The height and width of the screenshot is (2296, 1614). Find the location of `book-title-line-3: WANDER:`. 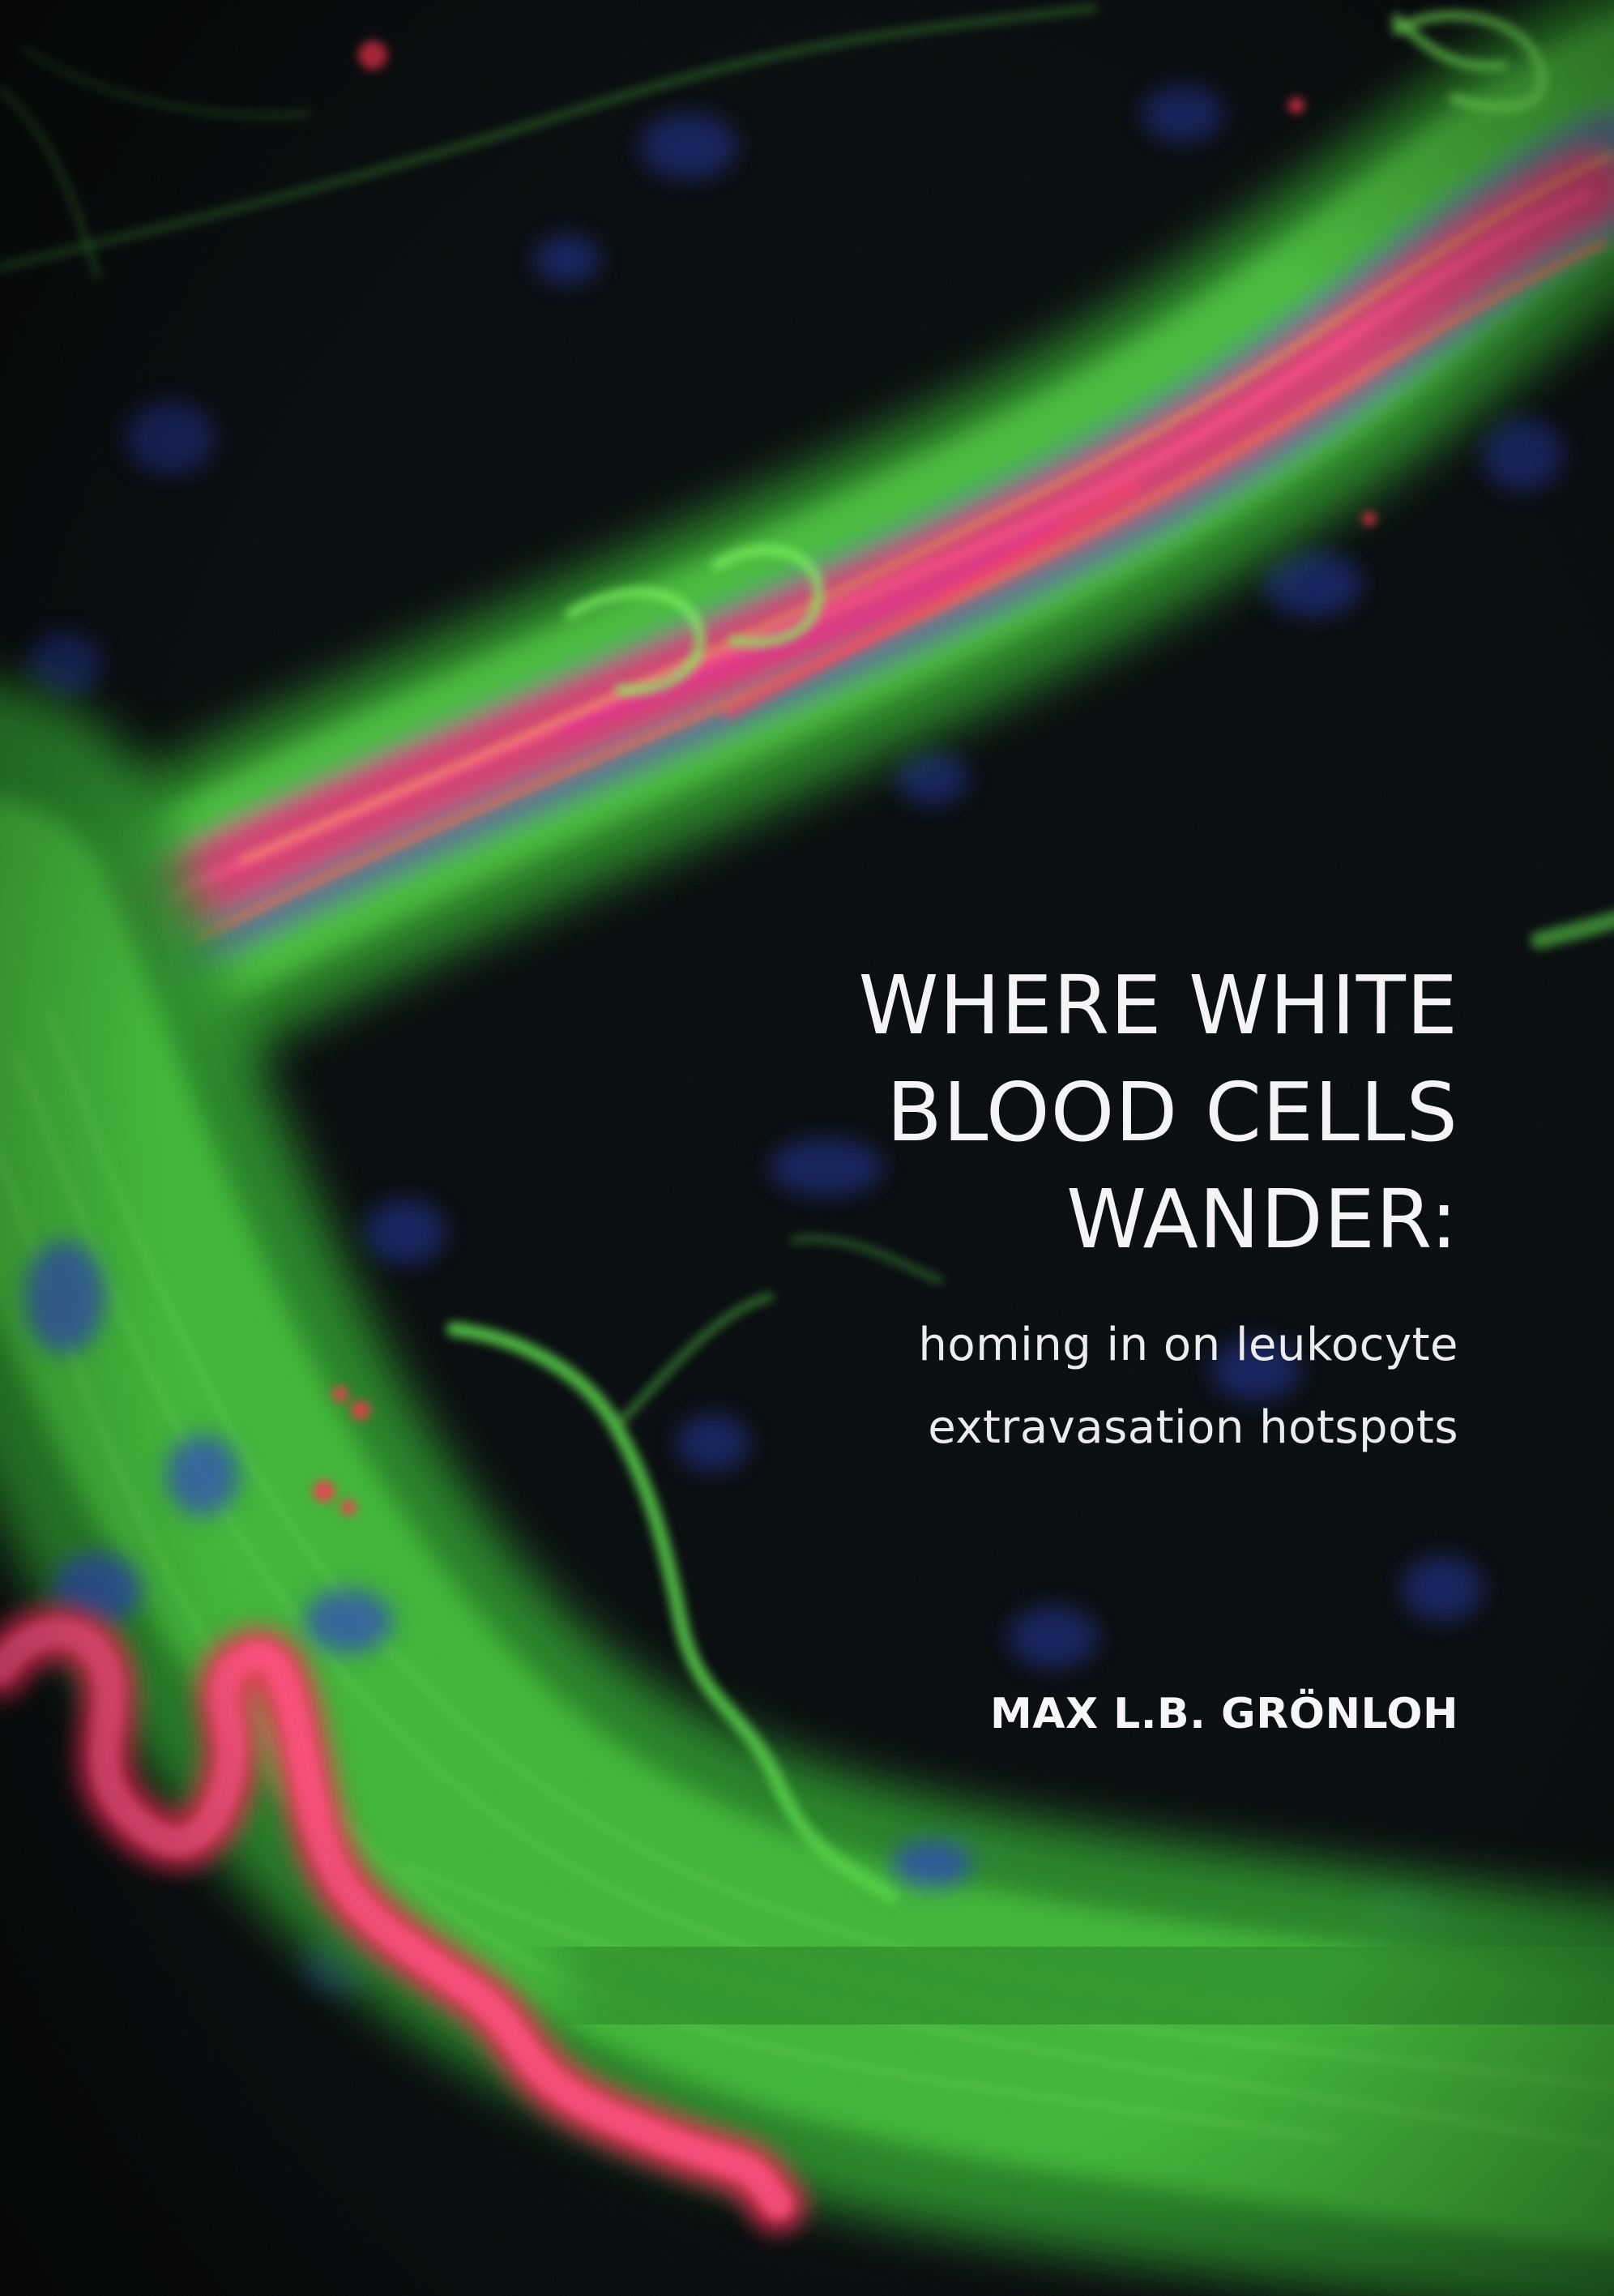

book-title-line-3: WANDER: is located at coordinates (1262, 1219).